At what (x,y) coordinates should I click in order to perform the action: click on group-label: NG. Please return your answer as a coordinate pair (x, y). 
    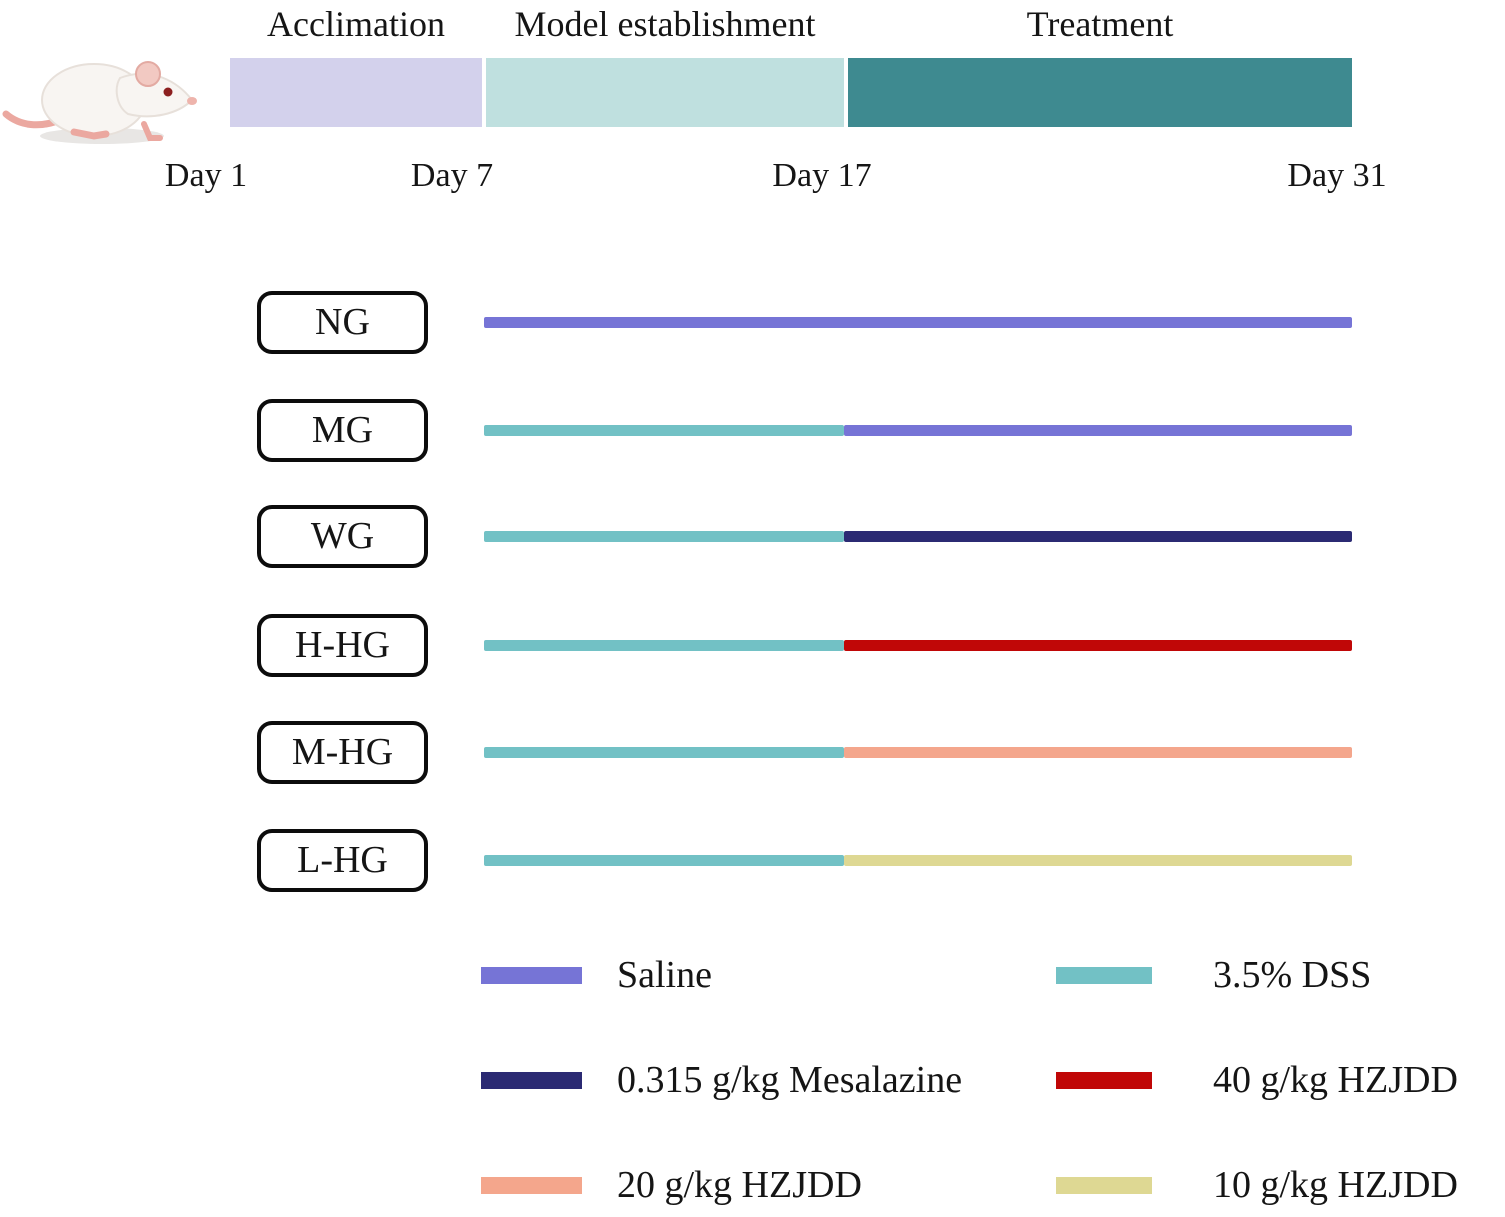
    Looking at the image, I should click on (342, 322).